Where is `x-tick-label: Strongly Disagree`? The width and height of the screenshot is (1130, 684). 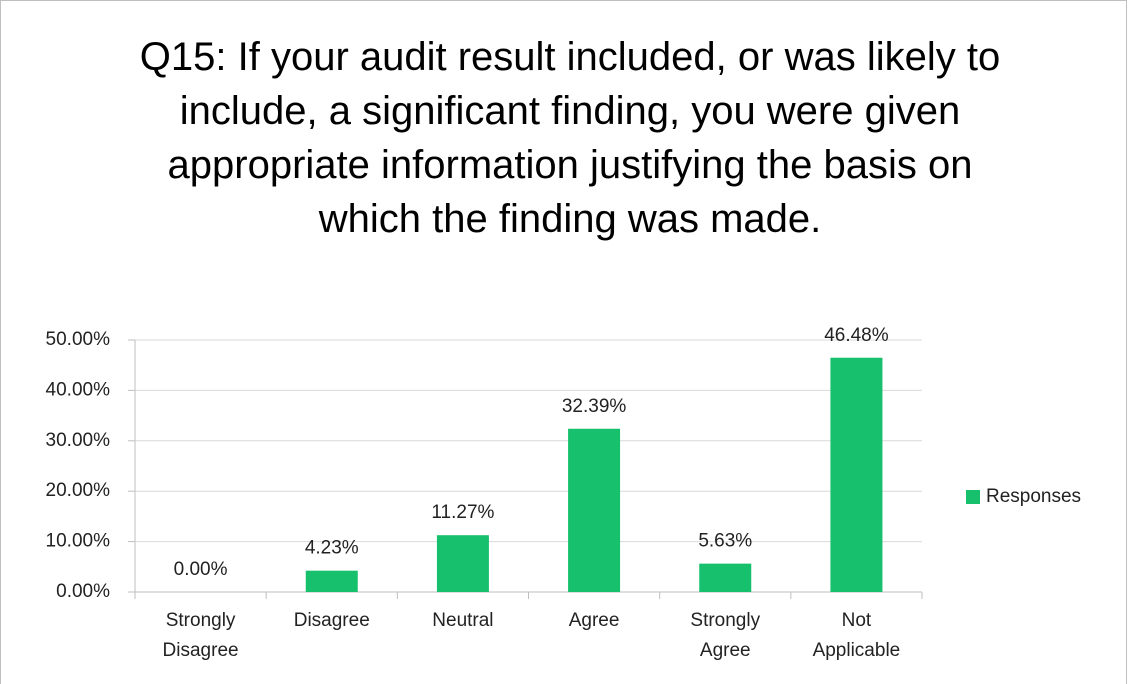 x-tick-label: Strongly Disagree is located at coordinates (200, 635).